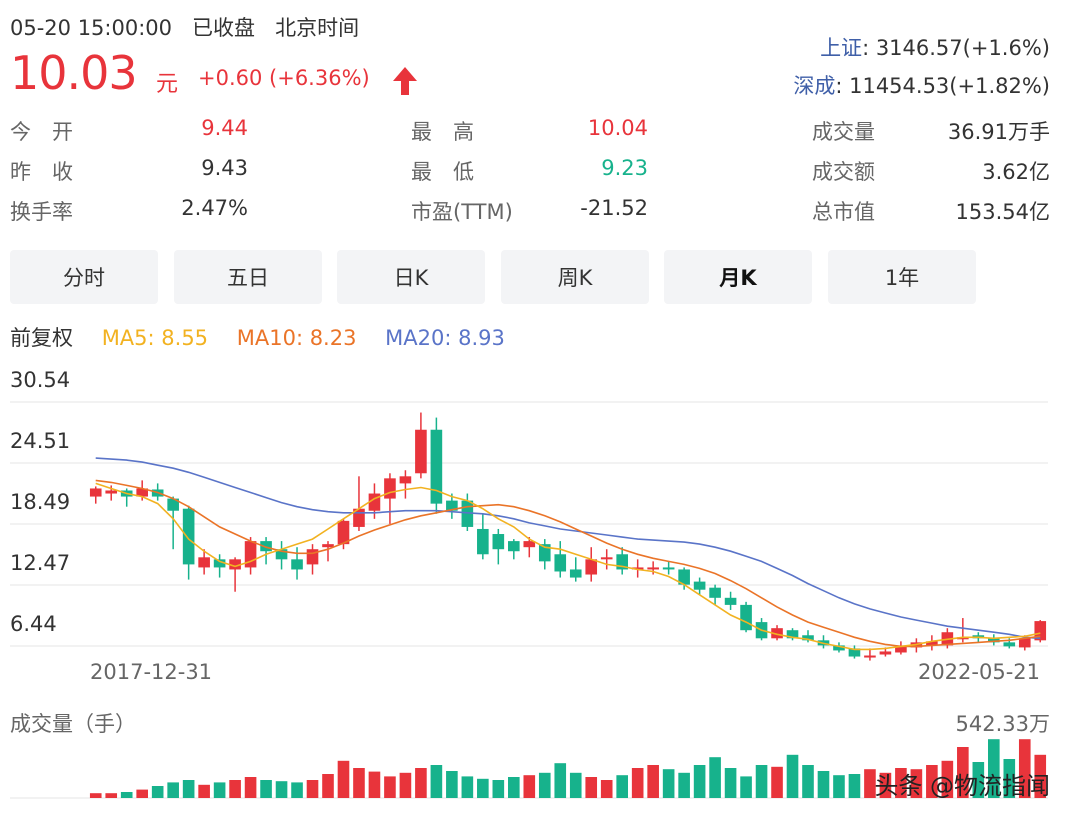 The height and width of the screenshot is (818, 1080). Describe the element at coordinates (40, 502) in the screenshot. I see `y-tick: 18.49` at that location.